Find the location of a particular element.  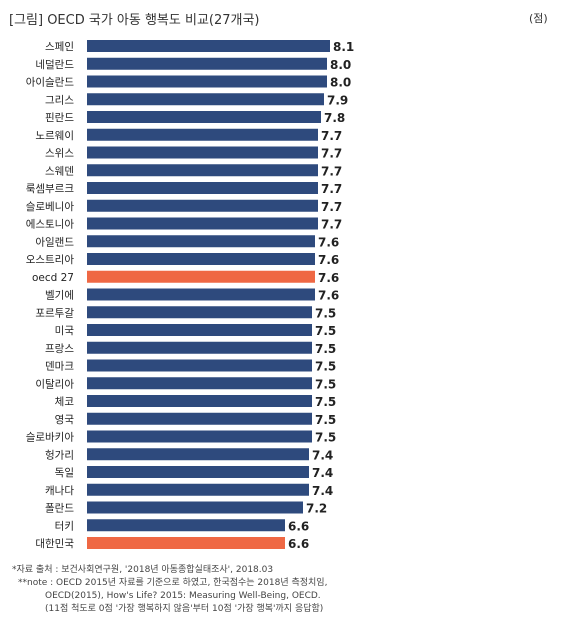

unit-label: (점) is located at coordinates (538, 18).